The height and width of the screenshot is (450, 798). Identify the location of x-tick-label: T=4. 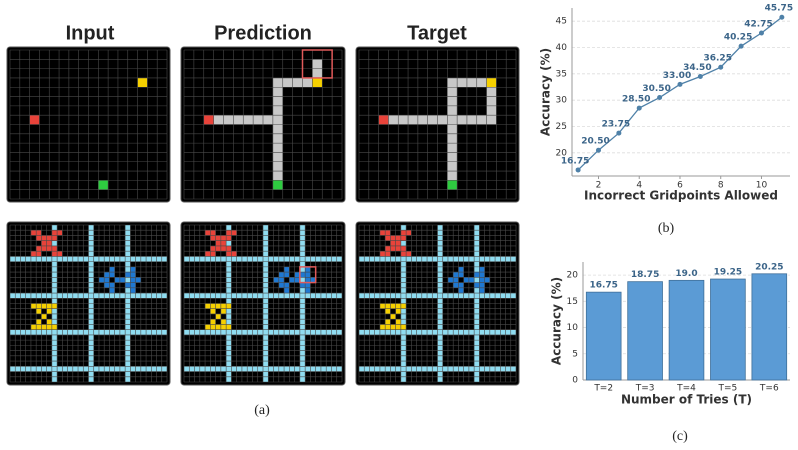
(686, 389).